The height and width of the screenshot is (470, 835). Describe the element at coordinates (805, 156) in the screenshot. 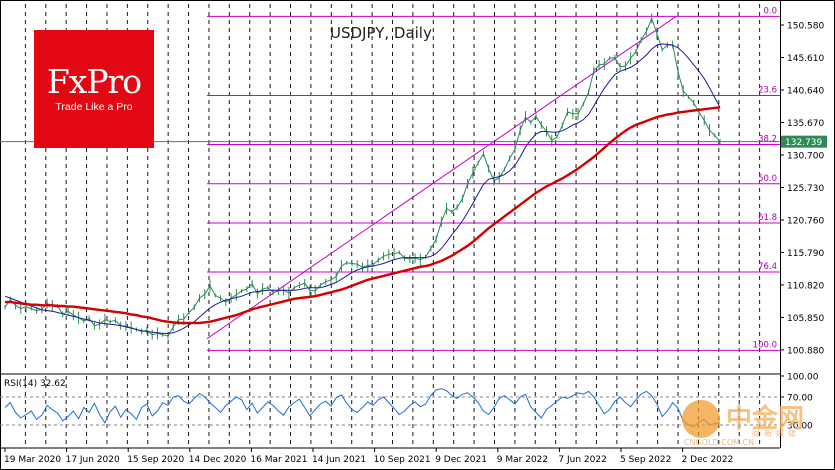

I see `price-tick-label: 130.700` at that location.